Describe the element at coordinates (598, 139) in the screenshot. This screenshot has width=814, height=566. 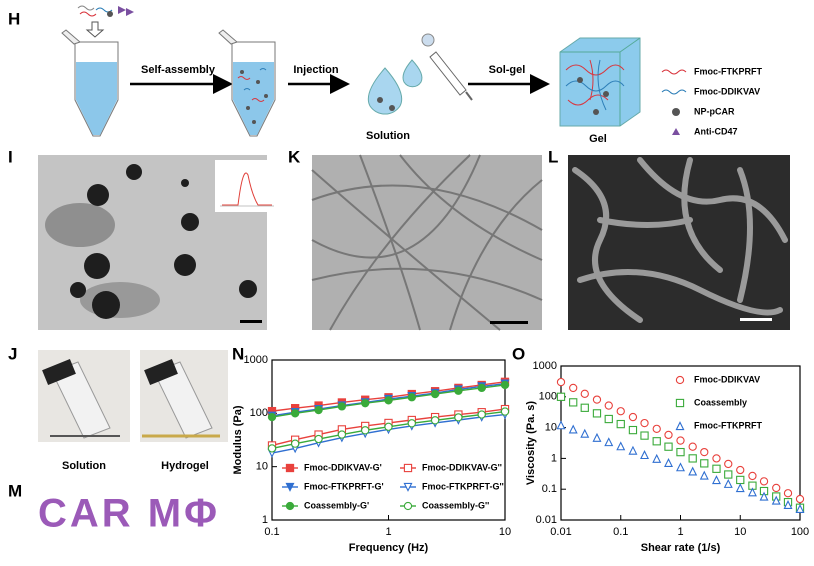
I see `state-label: Gel` at that location.